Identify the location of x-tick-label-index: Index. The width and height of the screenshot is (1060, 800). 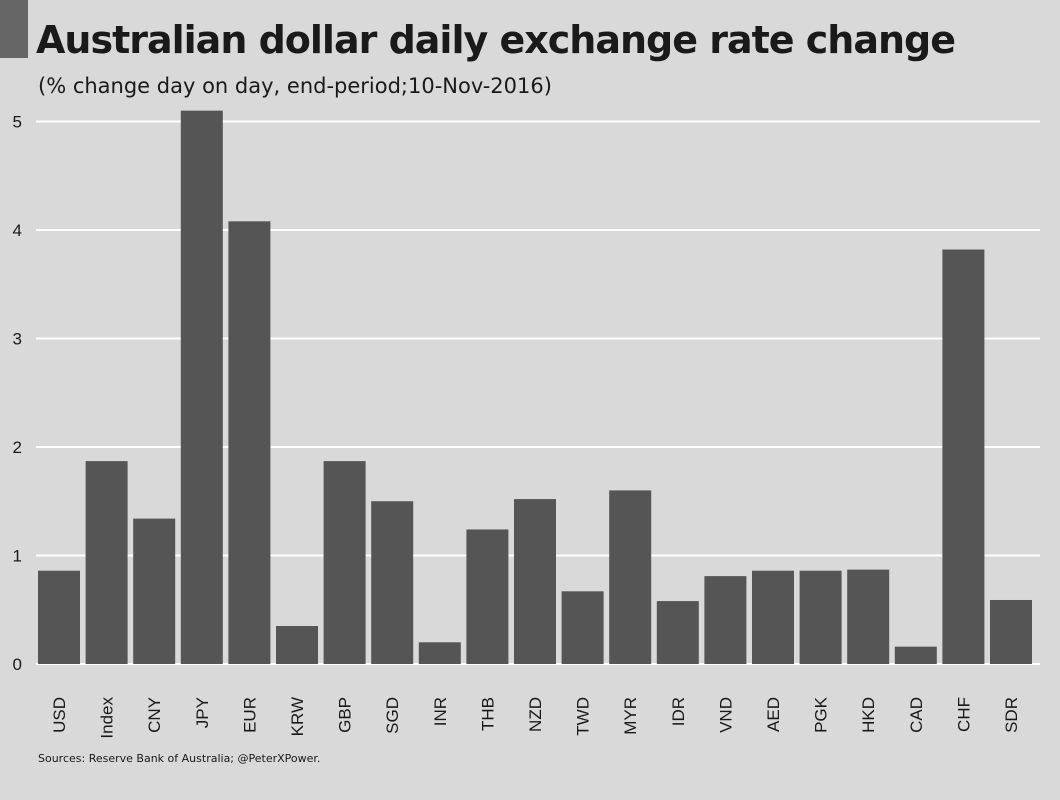
(107, 718).